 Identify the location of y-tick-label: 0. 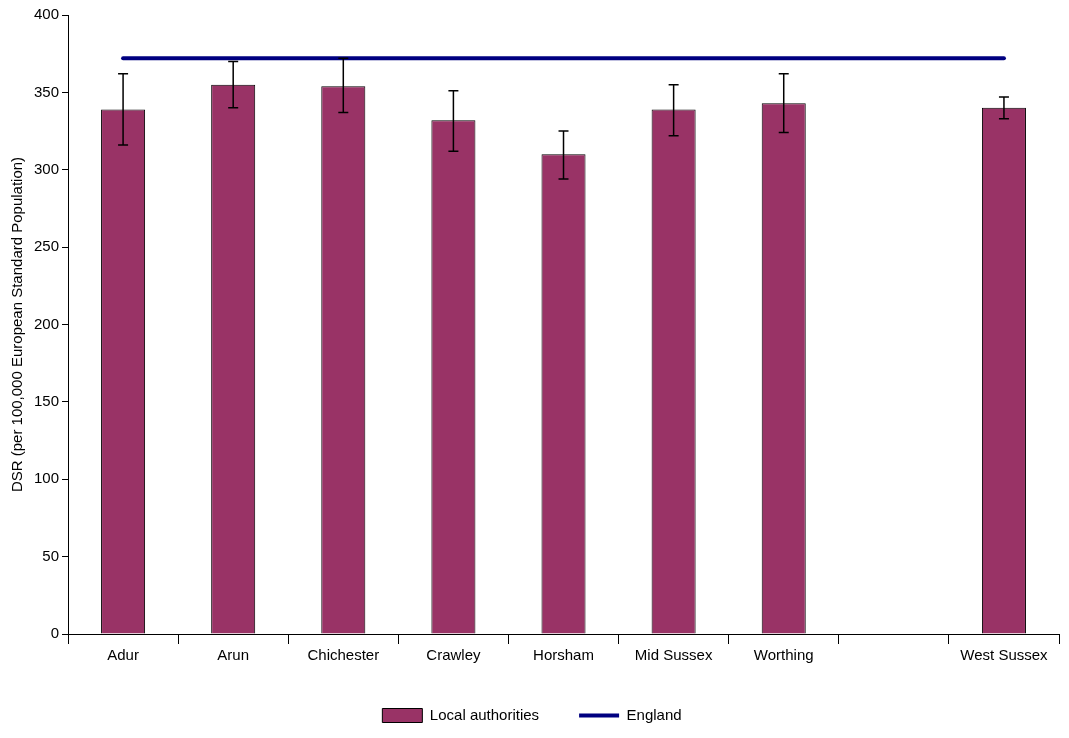
(55, 633).